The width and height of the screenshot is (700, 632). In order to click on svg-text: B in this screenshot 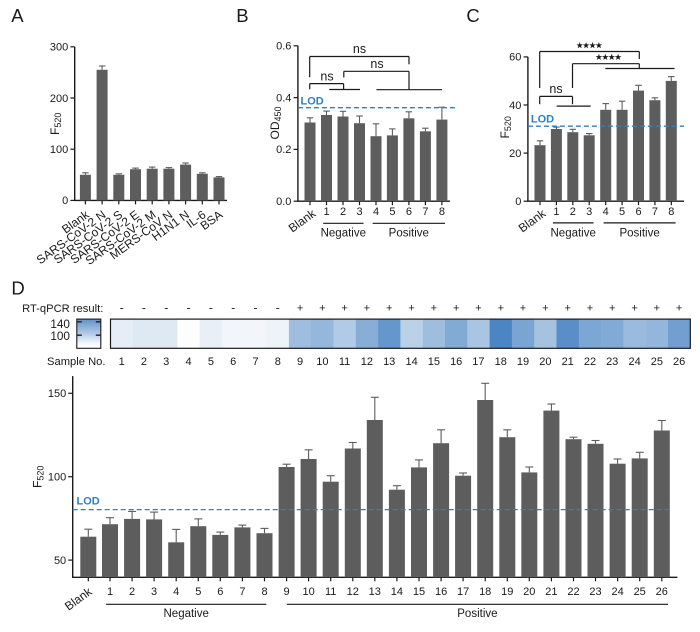, I will do `click(242, 15)`.